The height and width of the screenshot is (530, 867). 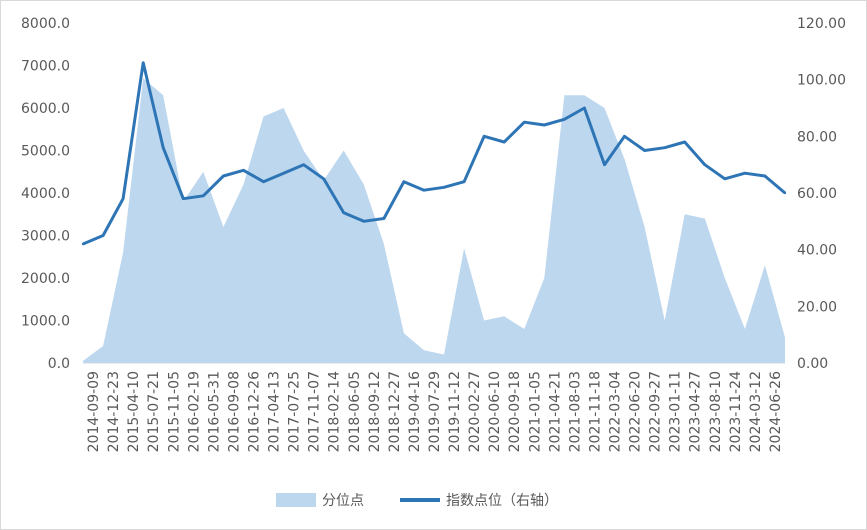 What do you see at coordinates (535, 411) in the screenshot?
I see `x-tick-label: 2021-01-05` at bounding box center [535, 411].